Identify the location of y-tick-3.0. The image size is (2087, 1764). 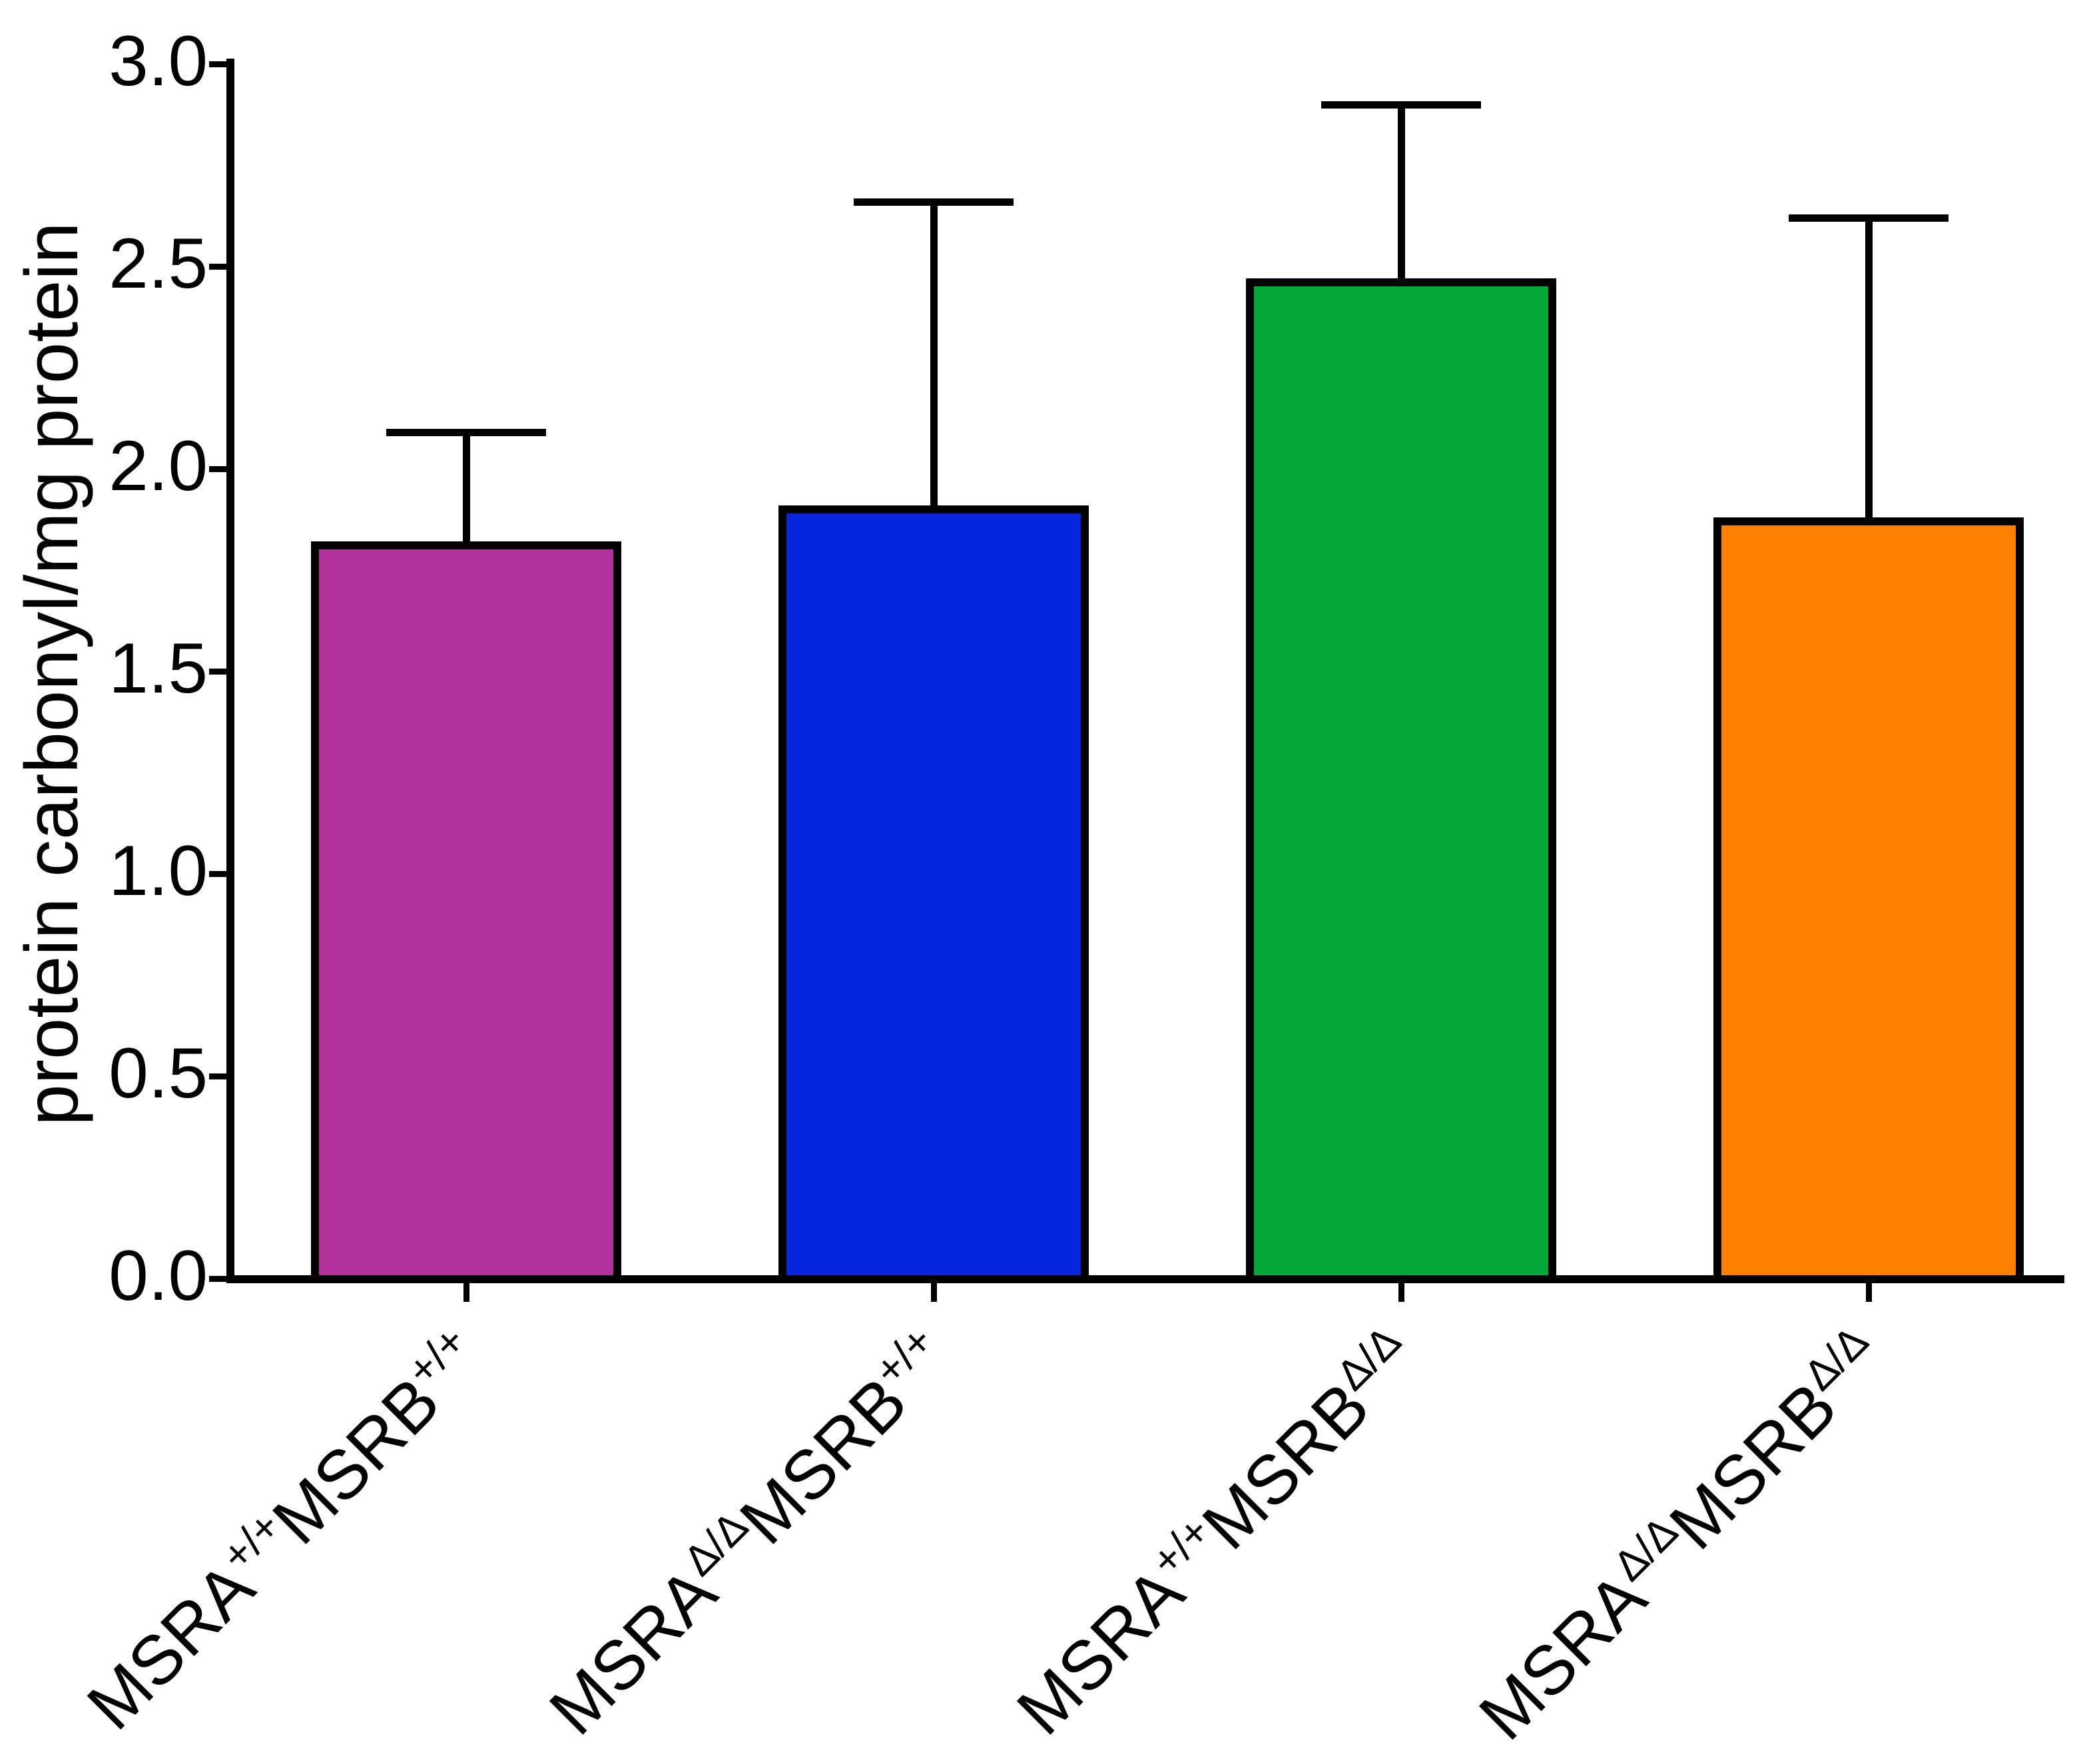
(217, 64).